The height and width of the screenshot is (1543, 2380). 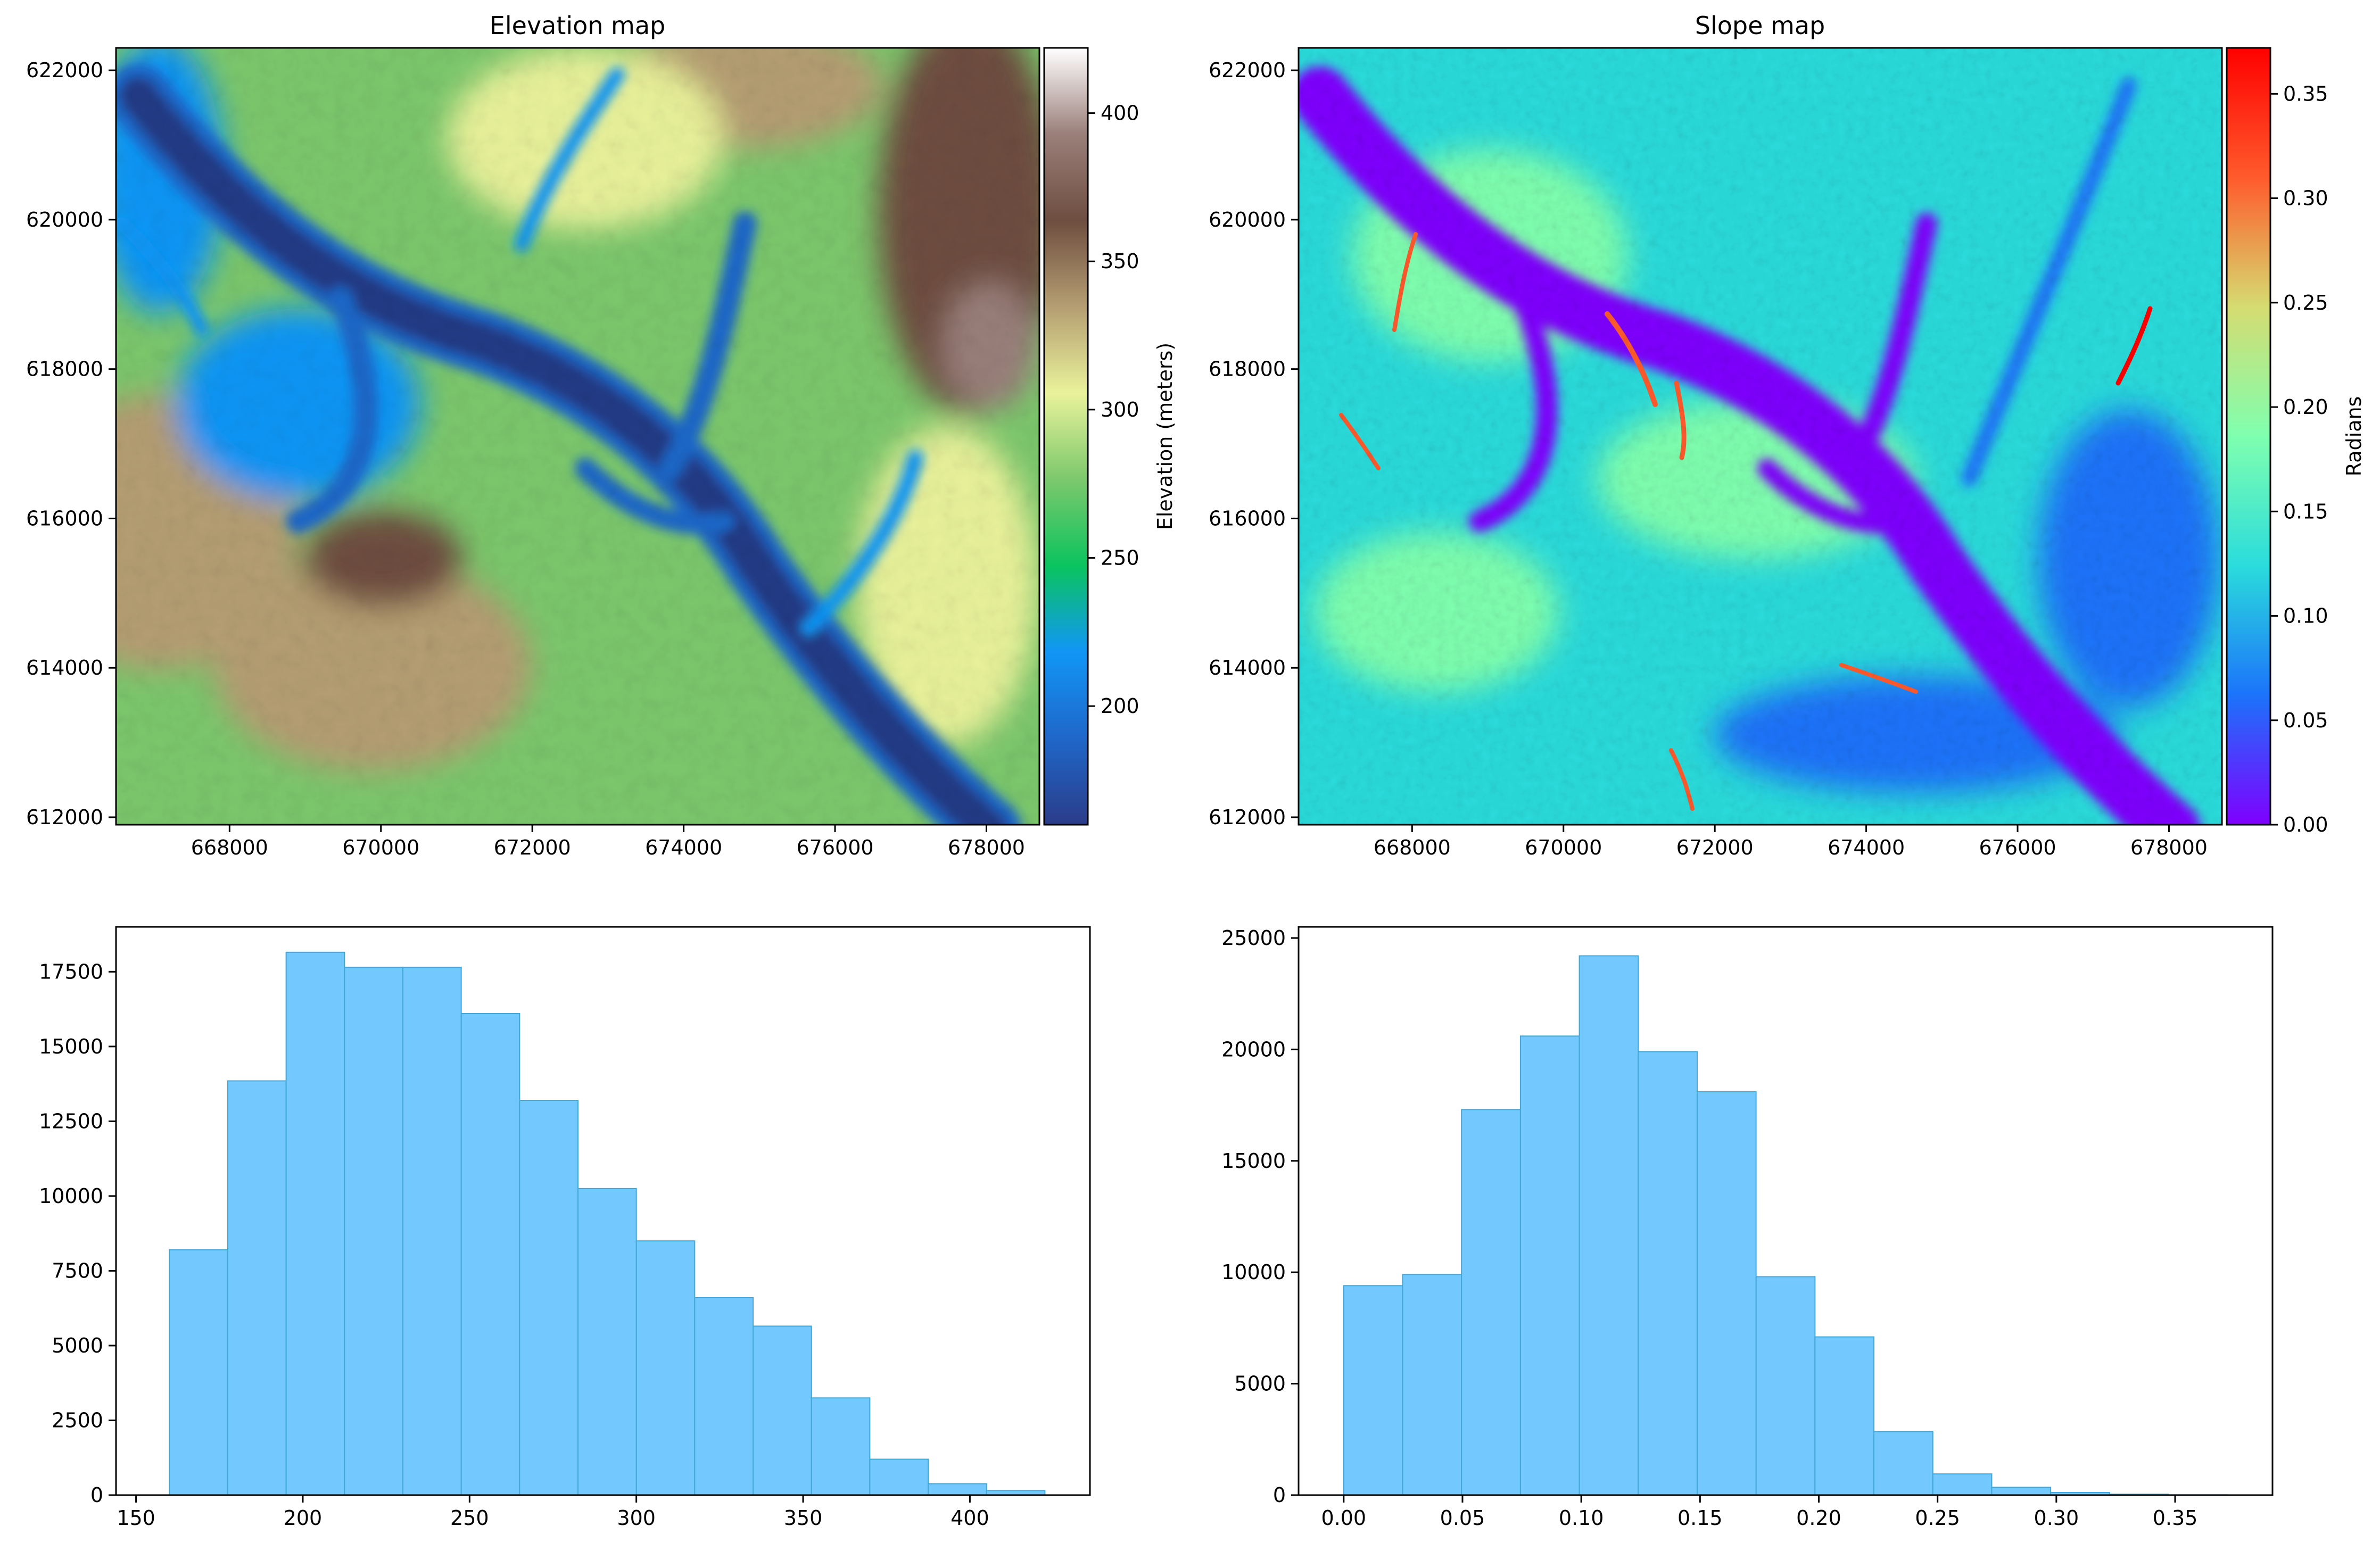 What do you see at coordinates (1791, 842) in the screenshot?
I see `slope-x-axis: 668000 670000 672000 674000 676000 678000` at bounding box center [1791, 842].